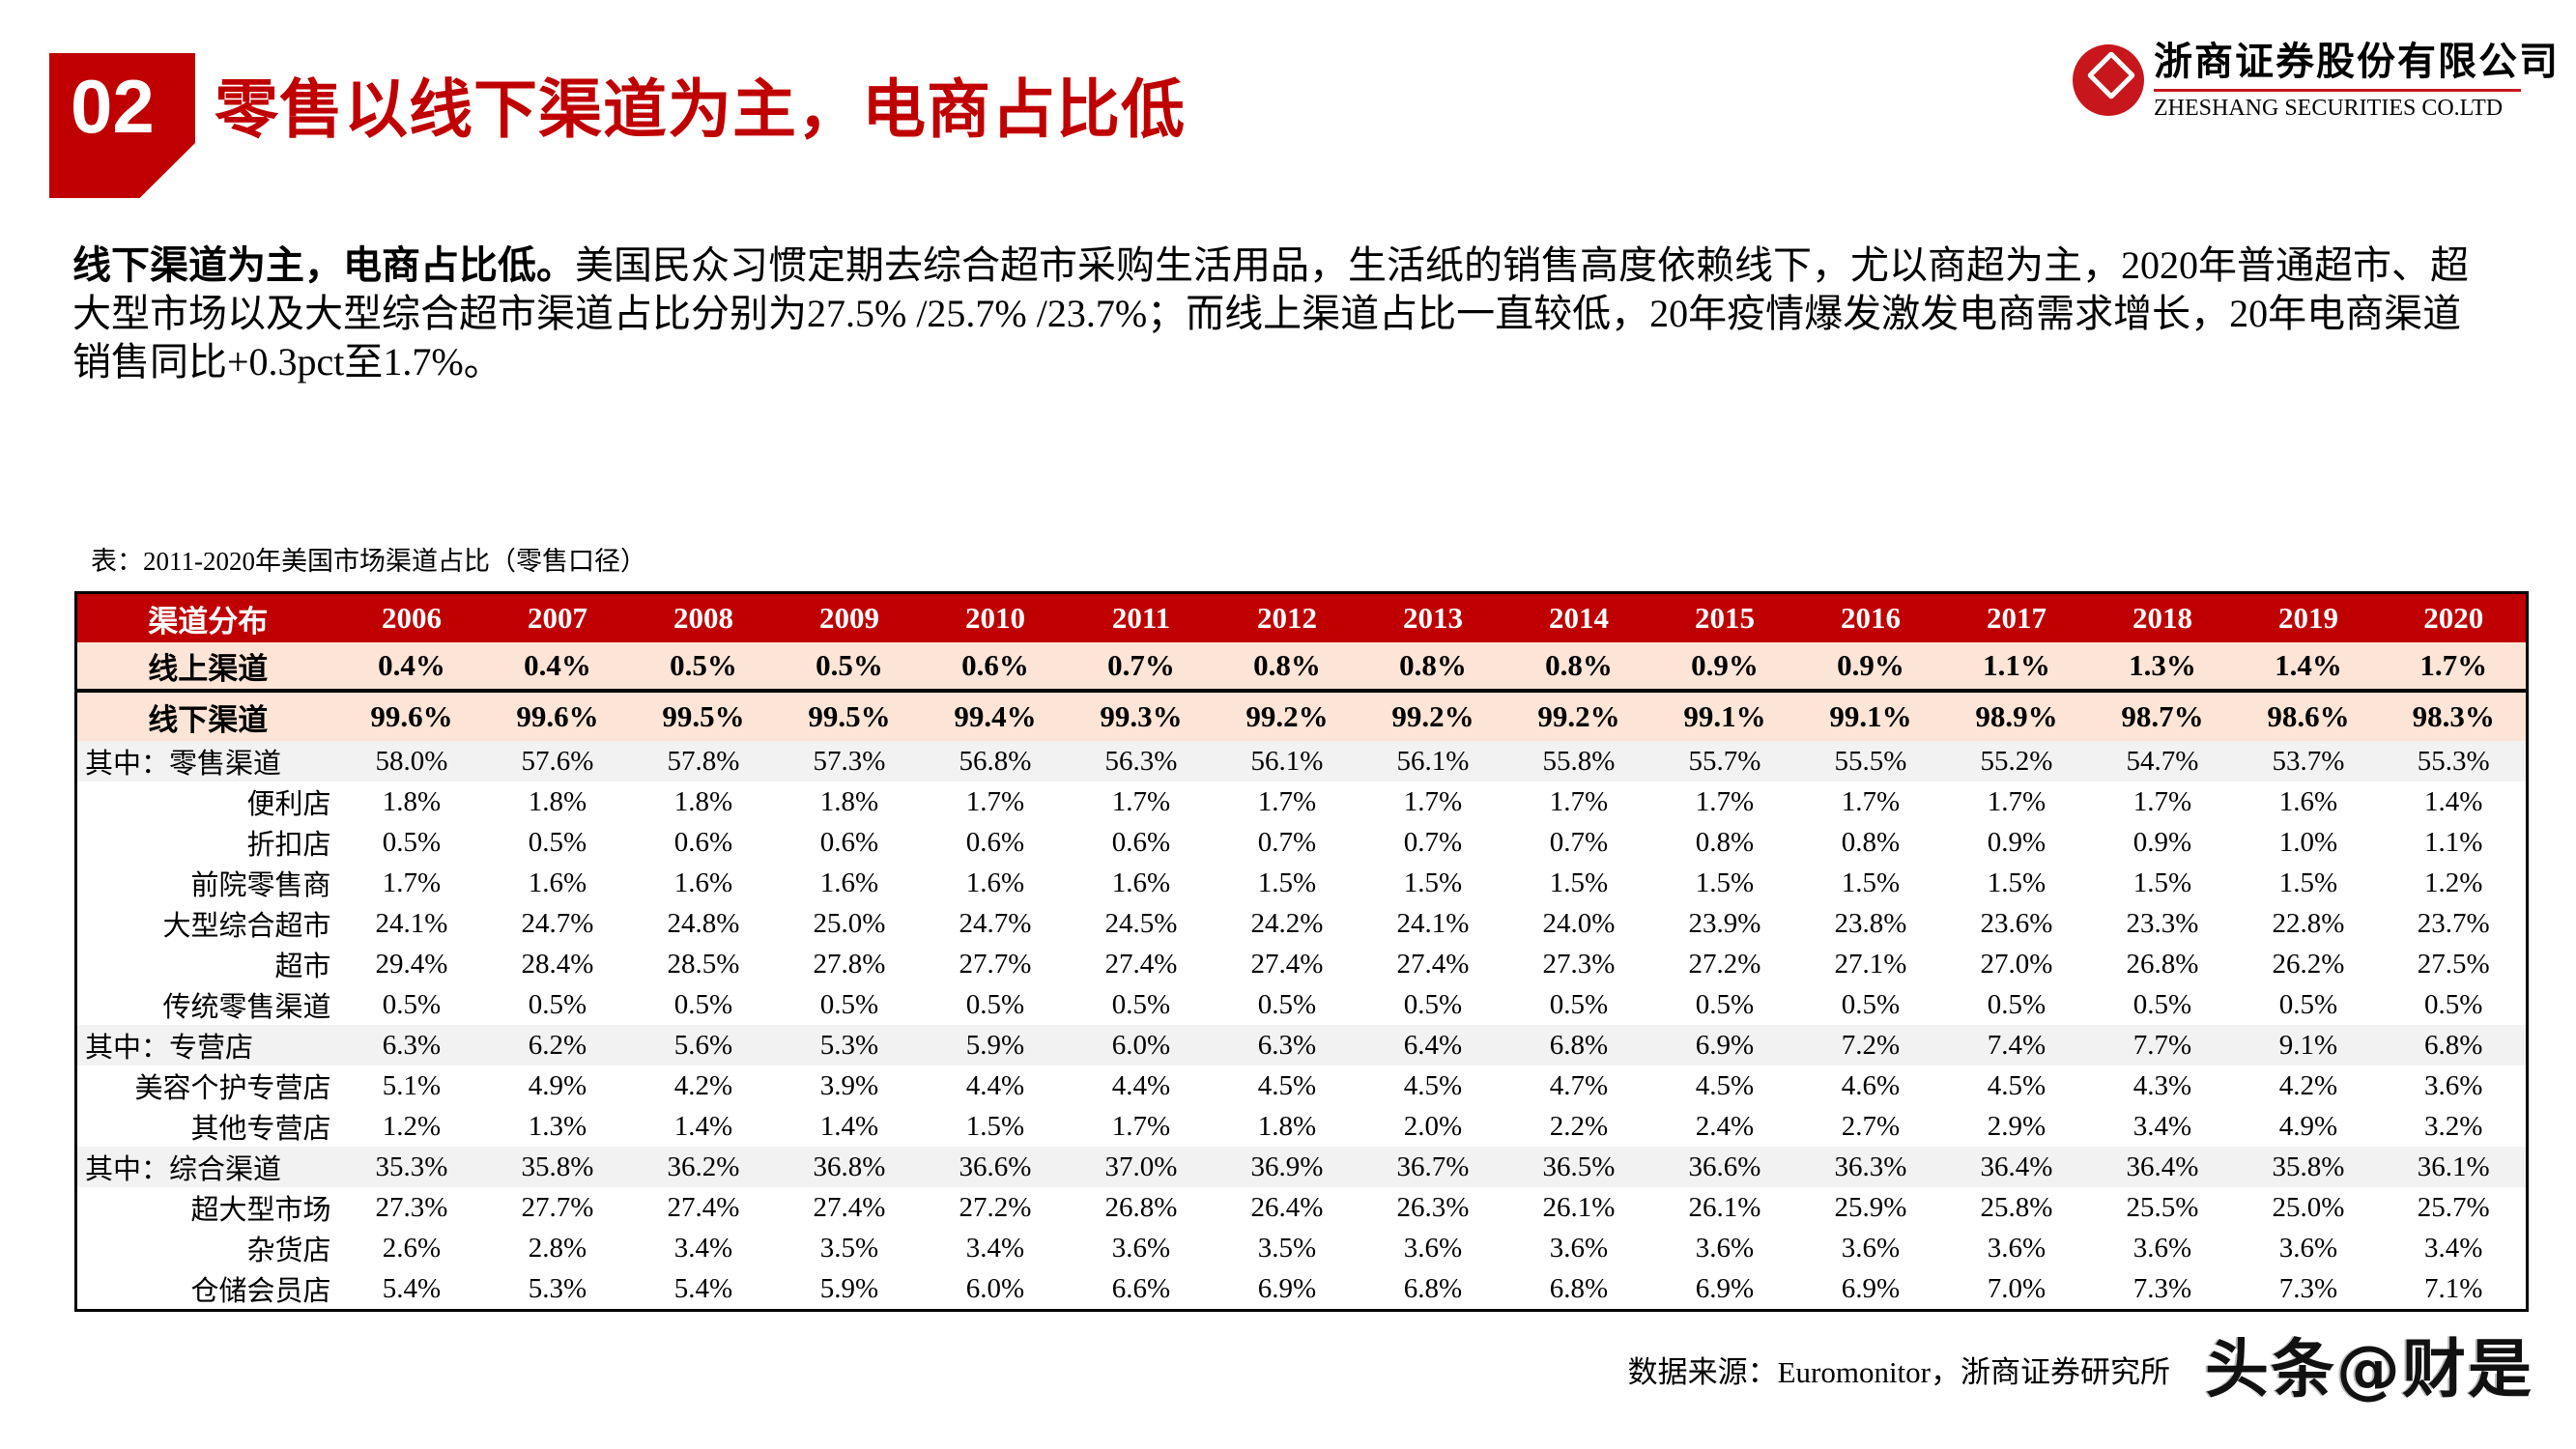  I want to click on table-cell: 6.4%, so click(1433, 1045).